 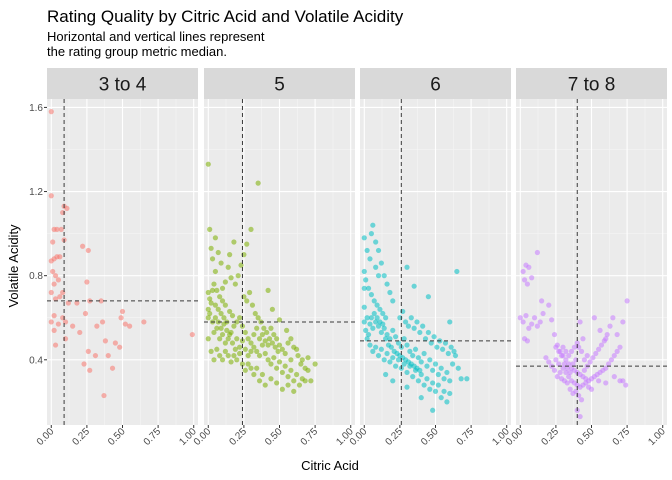 What do you see at coordinates (81, 437) in the screenshot?
I see `x-tick-label: 0.25` at bounding box center [81, 437].